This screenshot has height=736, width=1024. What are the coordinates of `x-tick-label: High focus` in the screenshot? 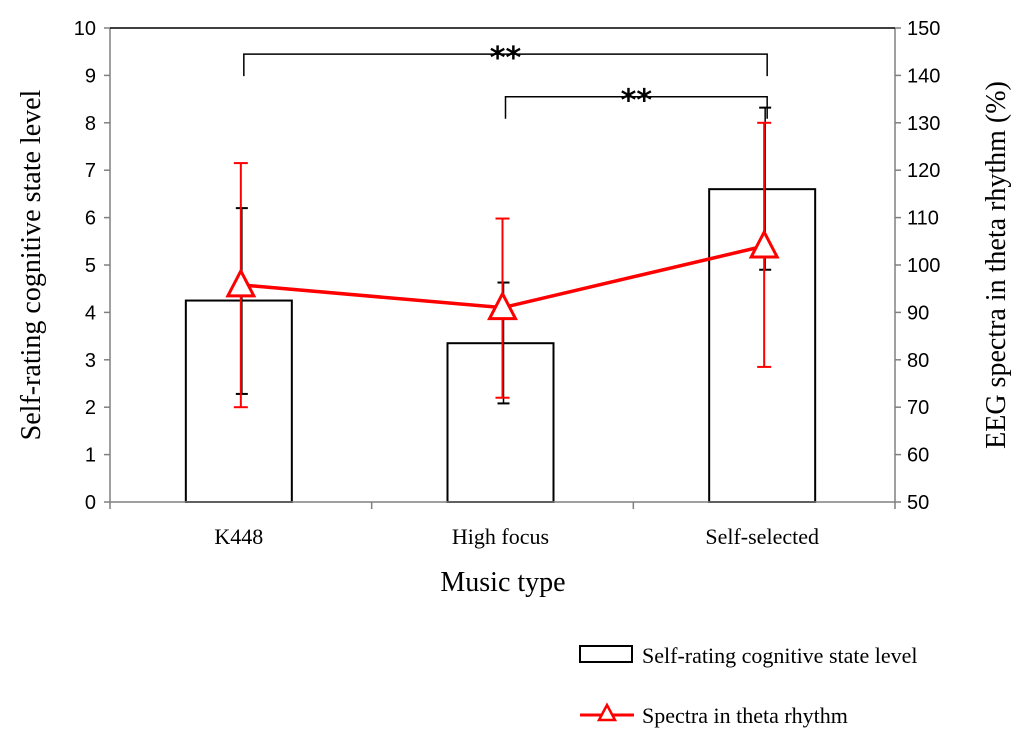 It's located at (500, 536).